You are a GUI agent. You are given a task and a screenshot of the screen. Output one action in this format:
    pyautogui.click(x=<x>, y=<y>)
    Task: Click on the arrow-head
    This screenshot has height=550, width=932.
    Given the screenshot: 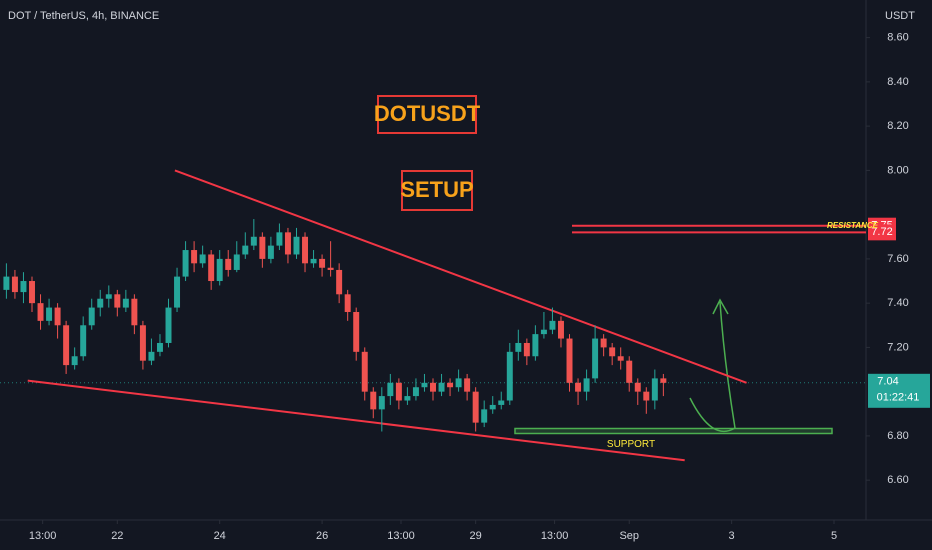 What is the action you would take?
    pyautogui.click(x=720, y=306)
    